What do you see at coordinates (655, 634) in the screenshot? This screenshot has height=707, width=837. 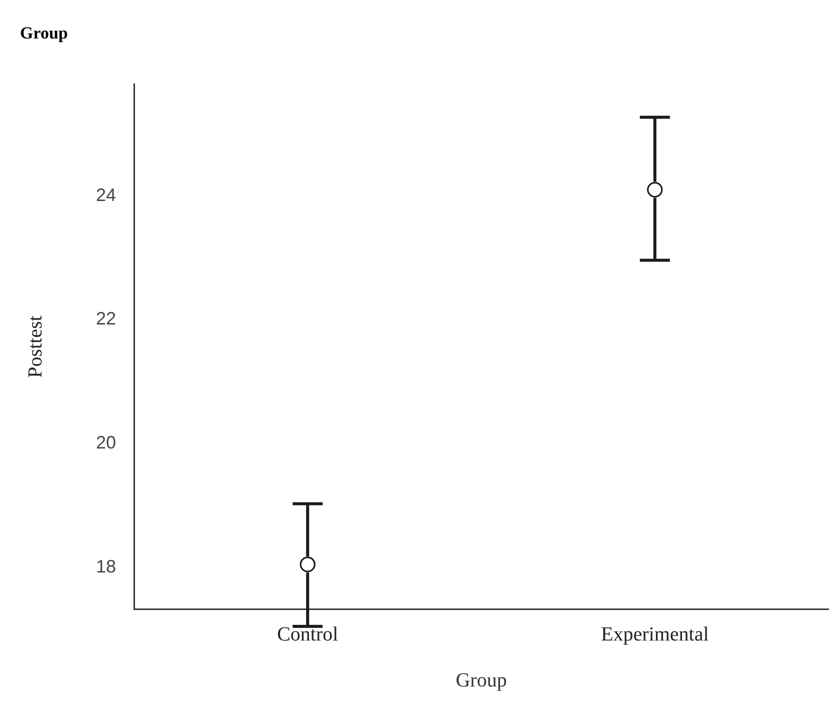 I see `x-tick-label: Experimental` at bounding box center [655, 634].